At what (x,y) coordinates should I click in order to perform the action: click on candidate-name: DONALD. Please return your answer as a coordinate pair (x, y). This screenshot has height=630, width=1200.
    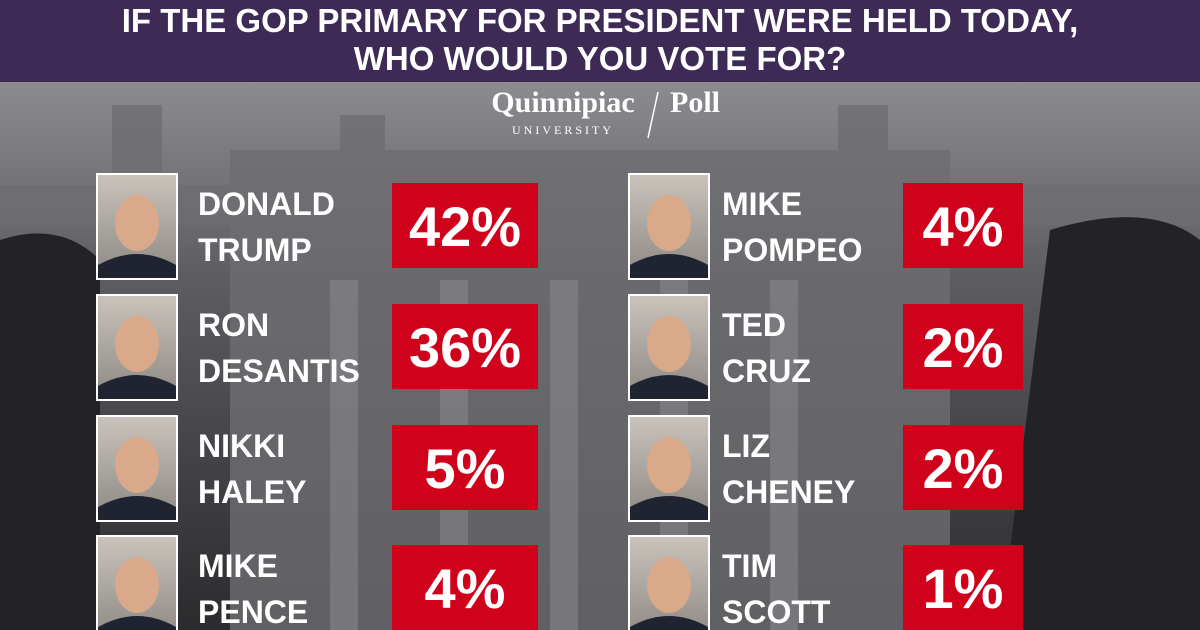
    Looking at the image, I should click on (266, 204).